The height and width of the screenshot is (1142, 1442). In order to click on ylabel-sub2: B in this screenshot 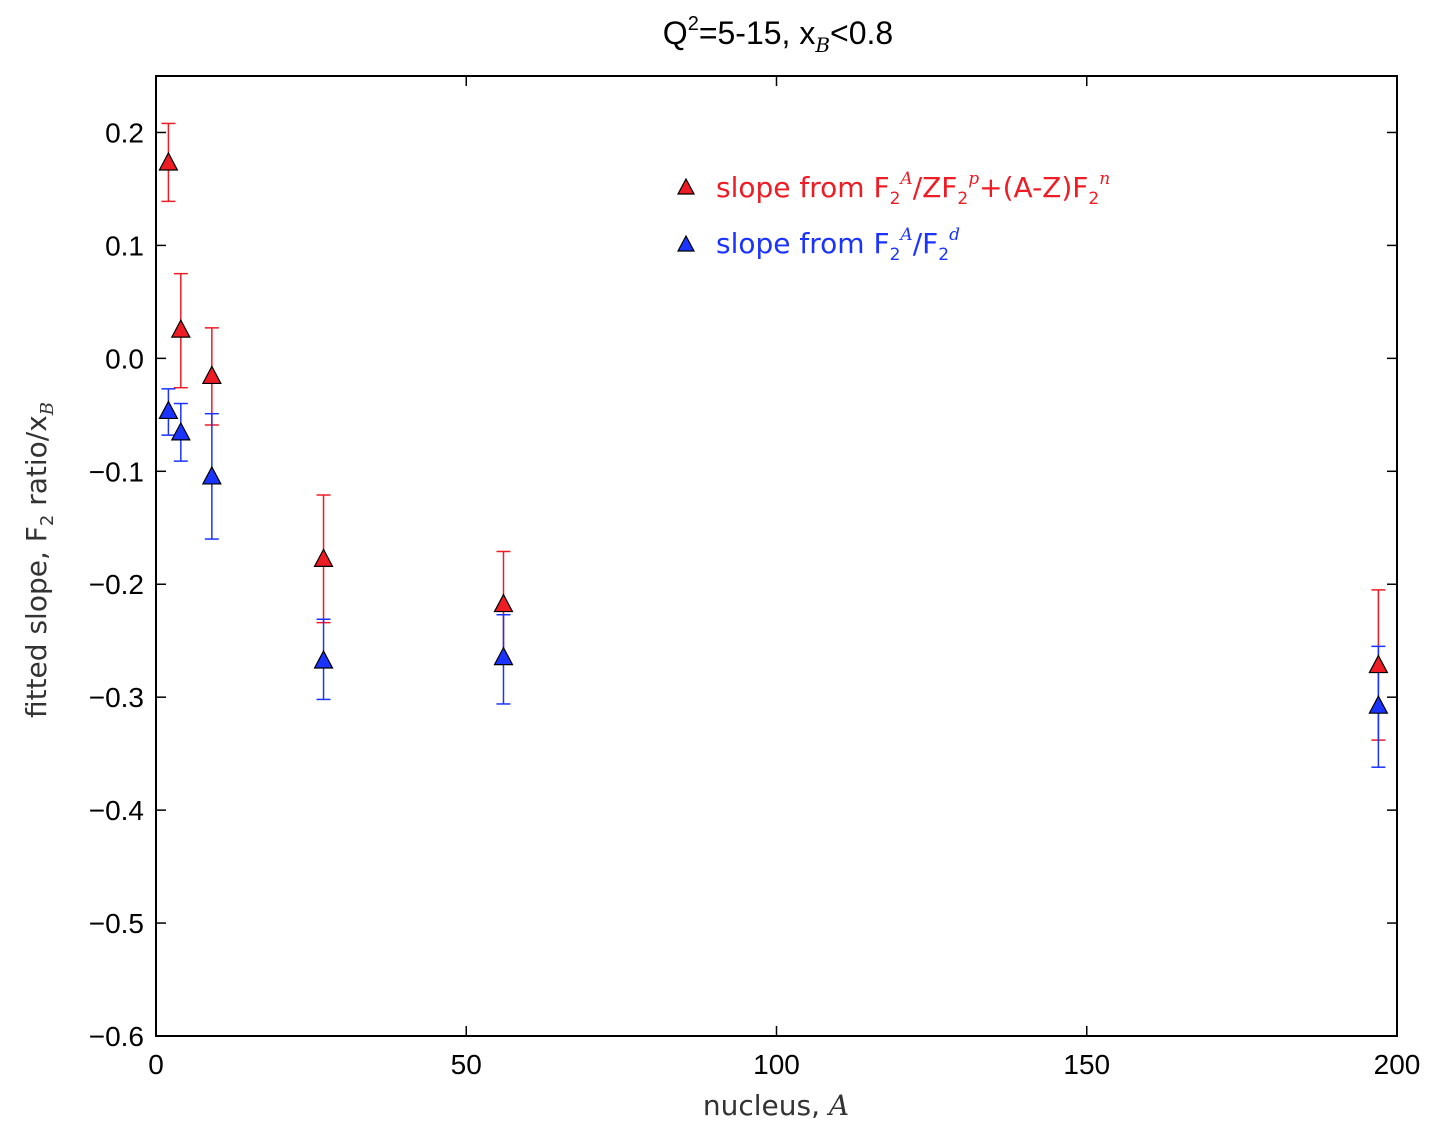, I will do `click(47, 409)`.